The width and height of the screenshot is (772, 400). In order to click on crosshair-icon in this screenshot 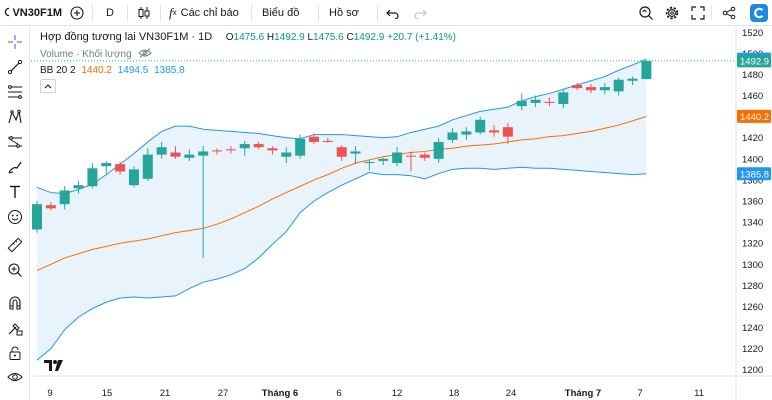, I will do `click(15, 42)`.